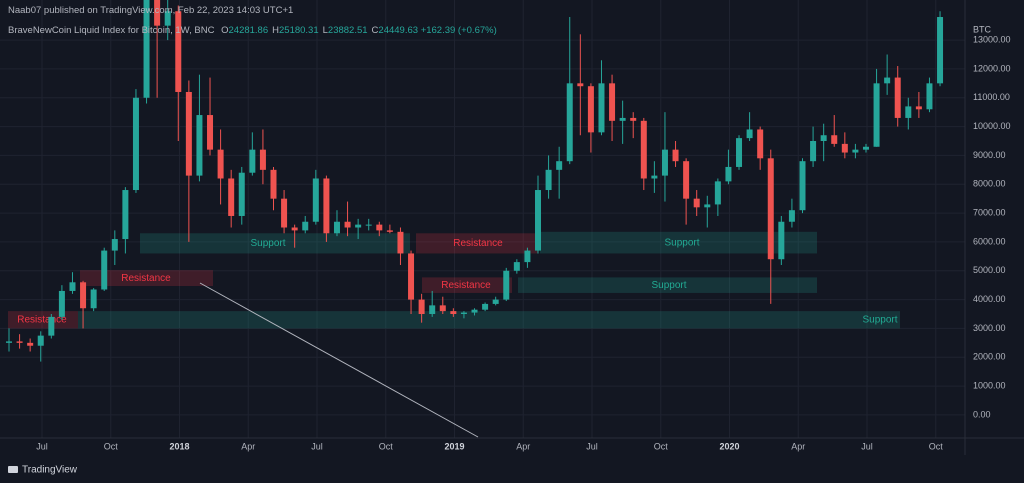 Image resolution: width=1024 pixels, height=483 pixels. What do you see at coordinates (982, 29) in the screenshot?
I see `currency: BTC` at bounding box center [982, 29].